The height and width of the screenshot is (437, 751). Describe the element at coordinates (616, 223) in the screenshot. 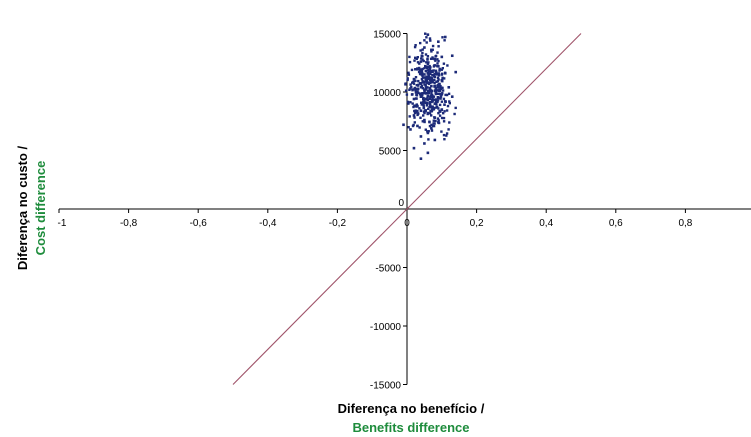

I see `x-tick-label: 0,6` at that location.